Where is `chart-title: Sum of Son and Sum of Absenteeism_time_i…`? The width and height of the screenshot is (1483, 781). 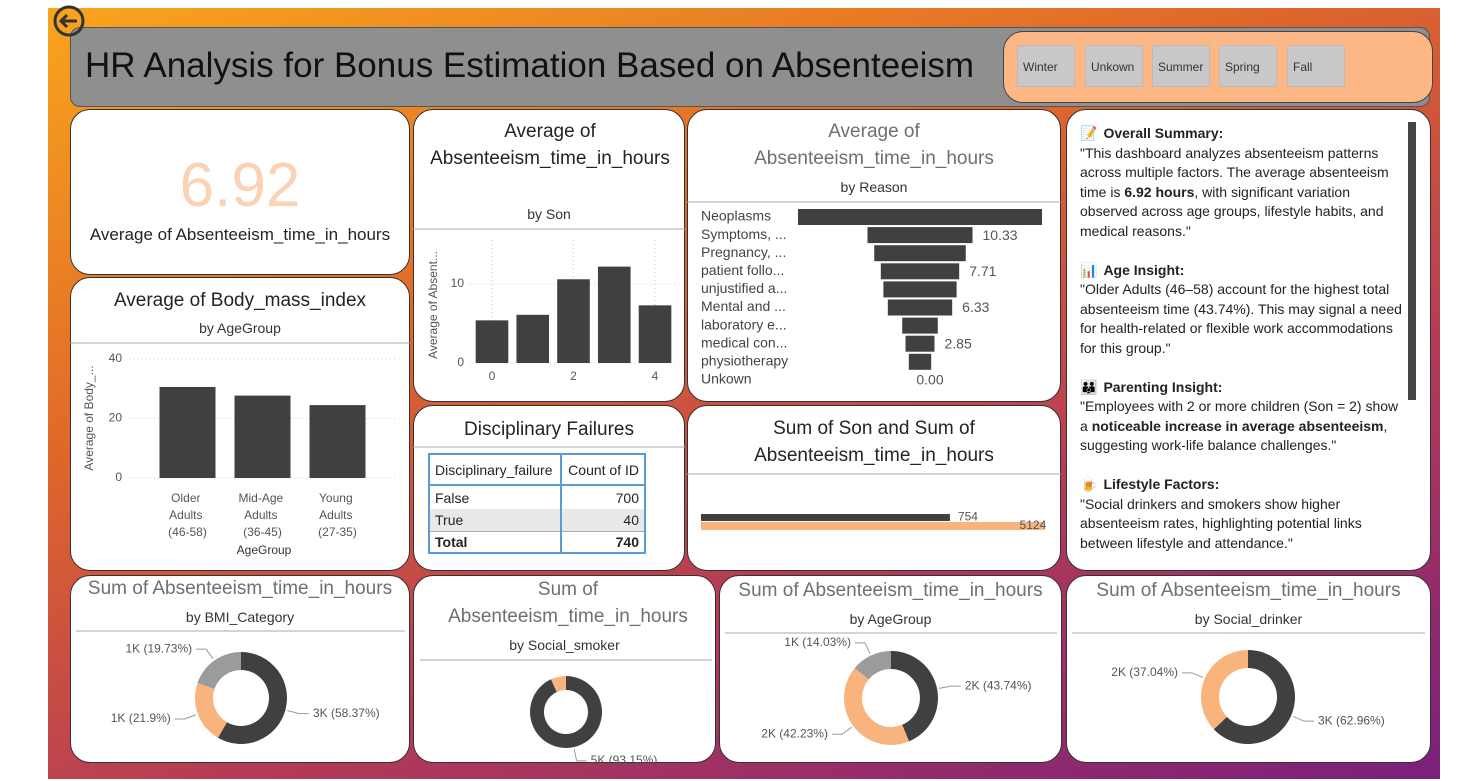 chart-title: Sum of Son and Sum of Absenteeism_time_i… is located at coordinates (874, 442).